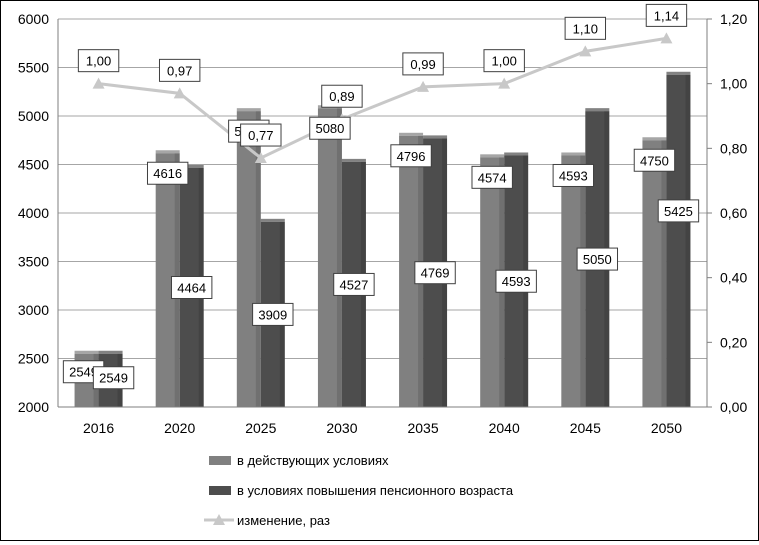  I want to click on bar-raised-age-label-text: 4769, so click(435, 273).